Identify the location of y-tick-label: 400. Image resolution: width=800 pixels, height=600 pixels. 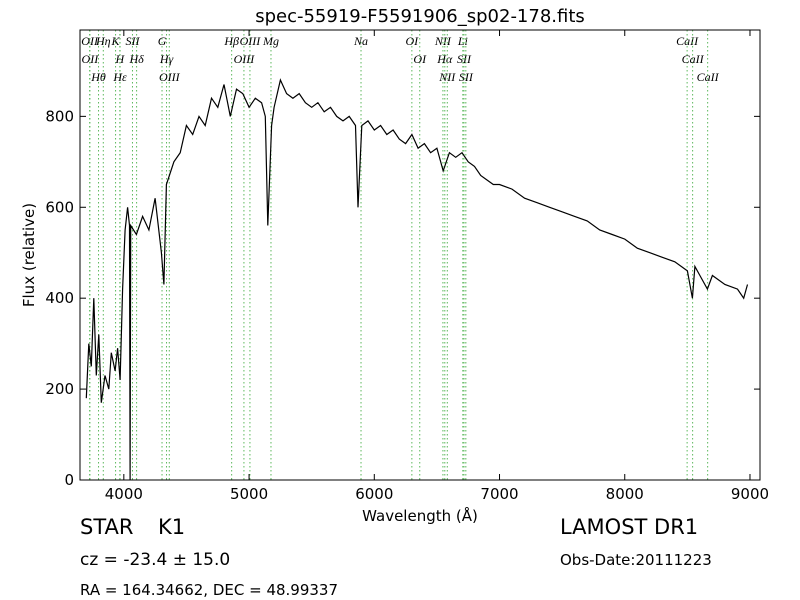
(59, 298).